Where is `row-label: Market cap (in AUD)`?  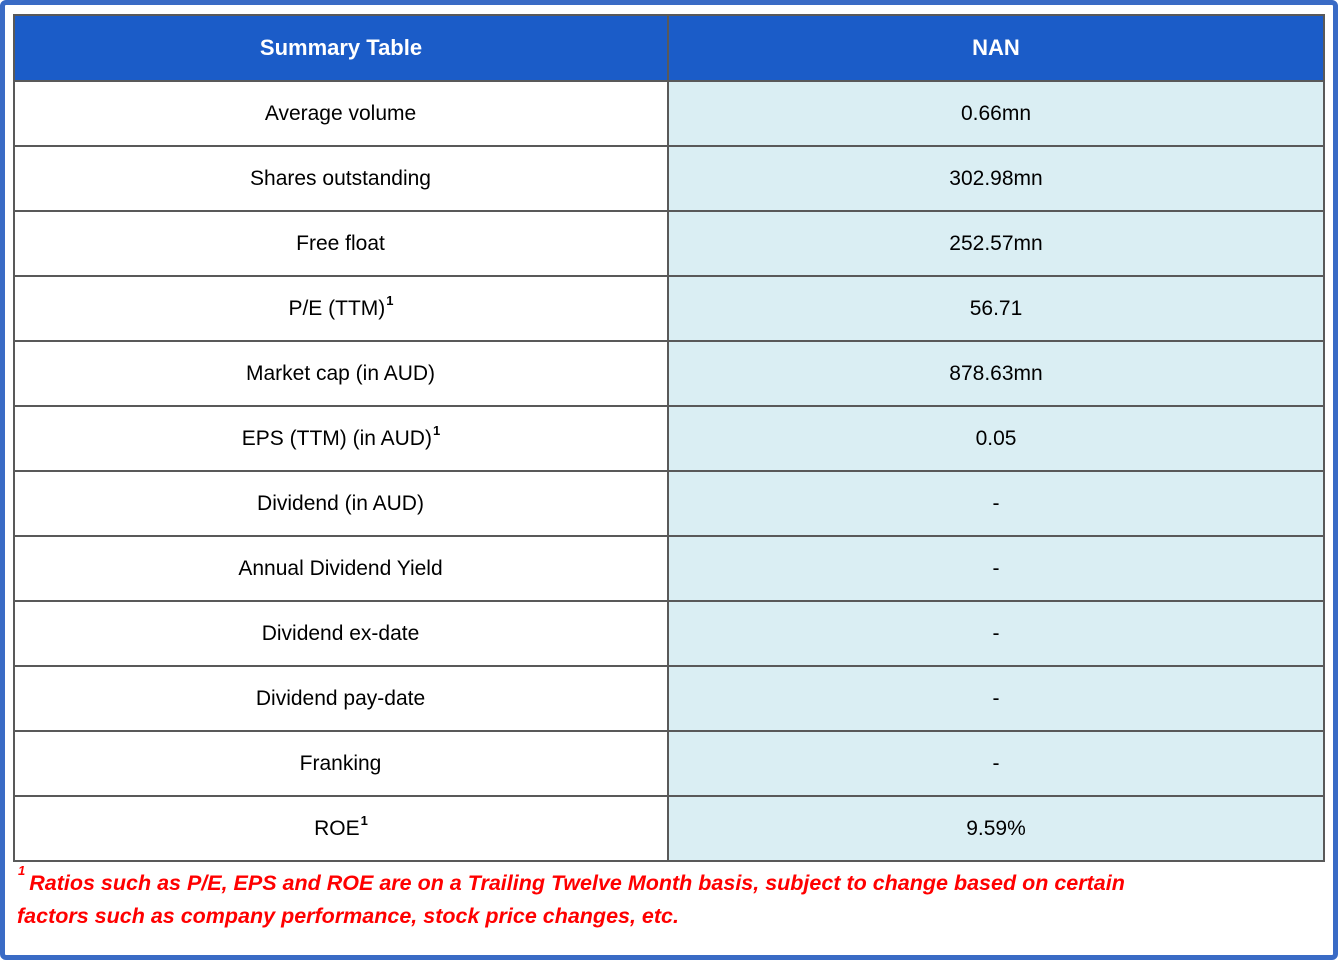
row-label: Market cap (in AUD) is located at coordinates (342, 373).